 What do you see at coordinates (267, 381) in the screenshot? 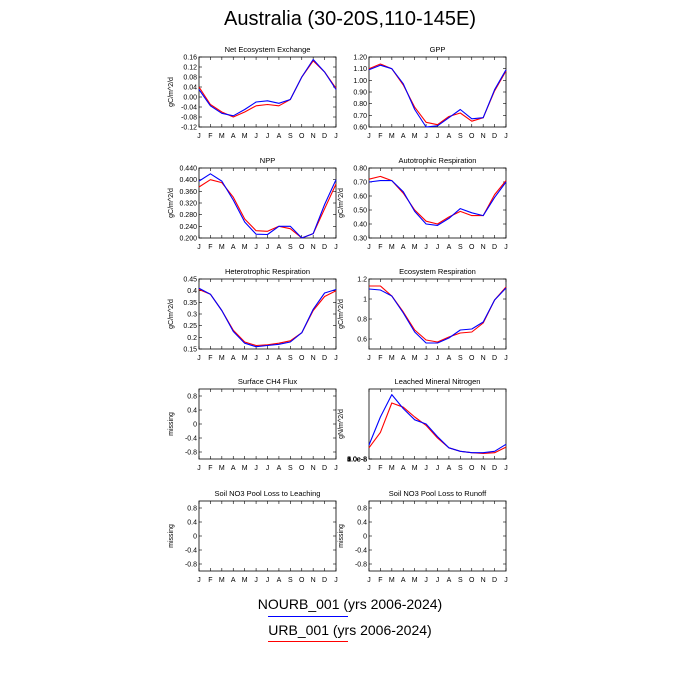
I see `panel-title: Surface CH4 Flux` at bounding box center [267, 381].